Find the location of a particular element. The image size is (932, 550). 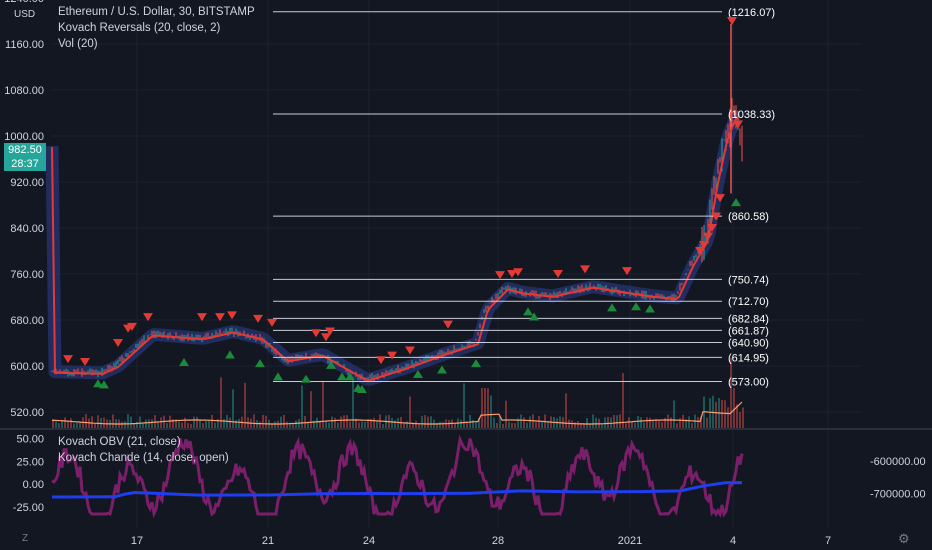

time-axis: 17 21 24 28 2021 4 7 is located at coordinates (481, 541).